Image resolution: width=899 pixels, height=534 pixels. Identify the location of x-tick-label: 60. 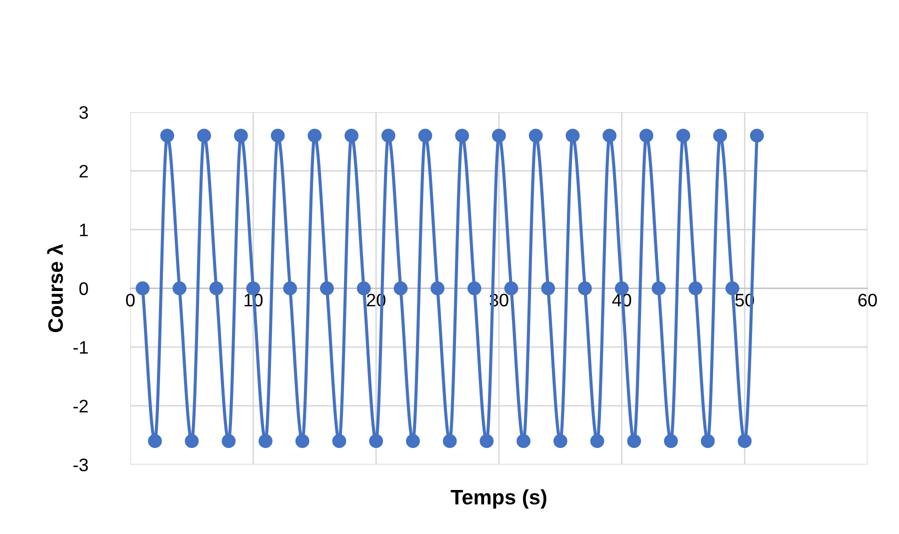
(867, 300).